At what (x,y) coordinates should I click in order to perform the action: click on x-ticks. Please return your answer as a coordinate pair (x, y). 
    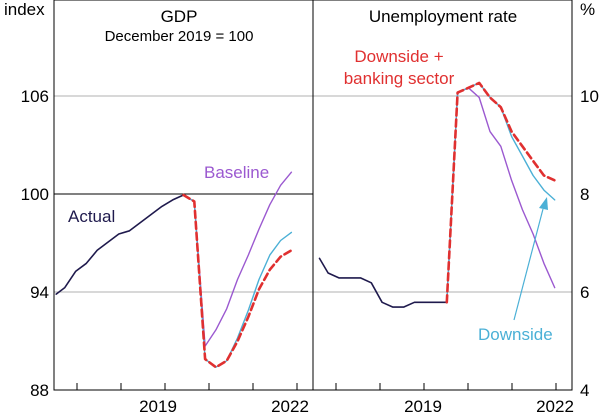
    Looking at the image, I should click on (316, 386).